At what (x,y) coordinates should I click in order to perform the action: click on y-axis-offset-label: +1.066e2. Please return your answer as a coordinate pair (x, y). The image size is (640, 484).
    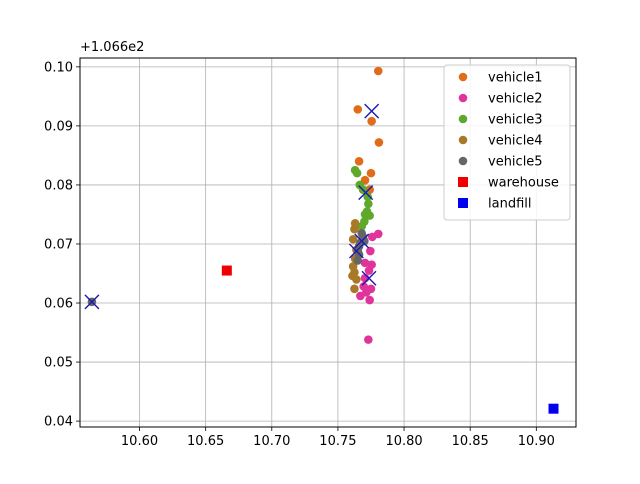
    Looking at the image, I should click on (112, 47).